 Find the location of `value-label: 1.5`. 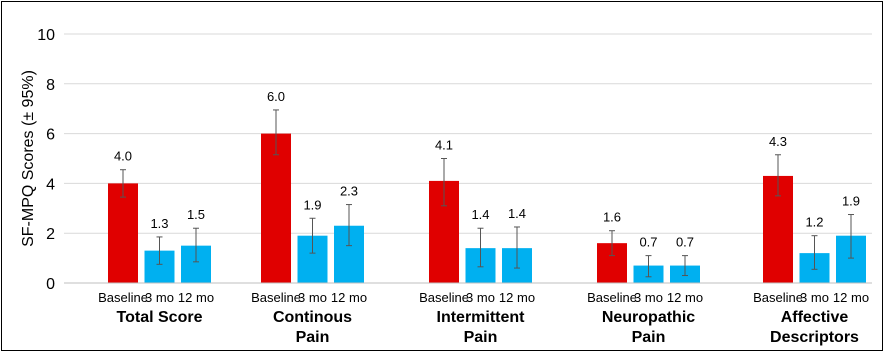

value-label: 1.5 is located at coordinates (196, 214).